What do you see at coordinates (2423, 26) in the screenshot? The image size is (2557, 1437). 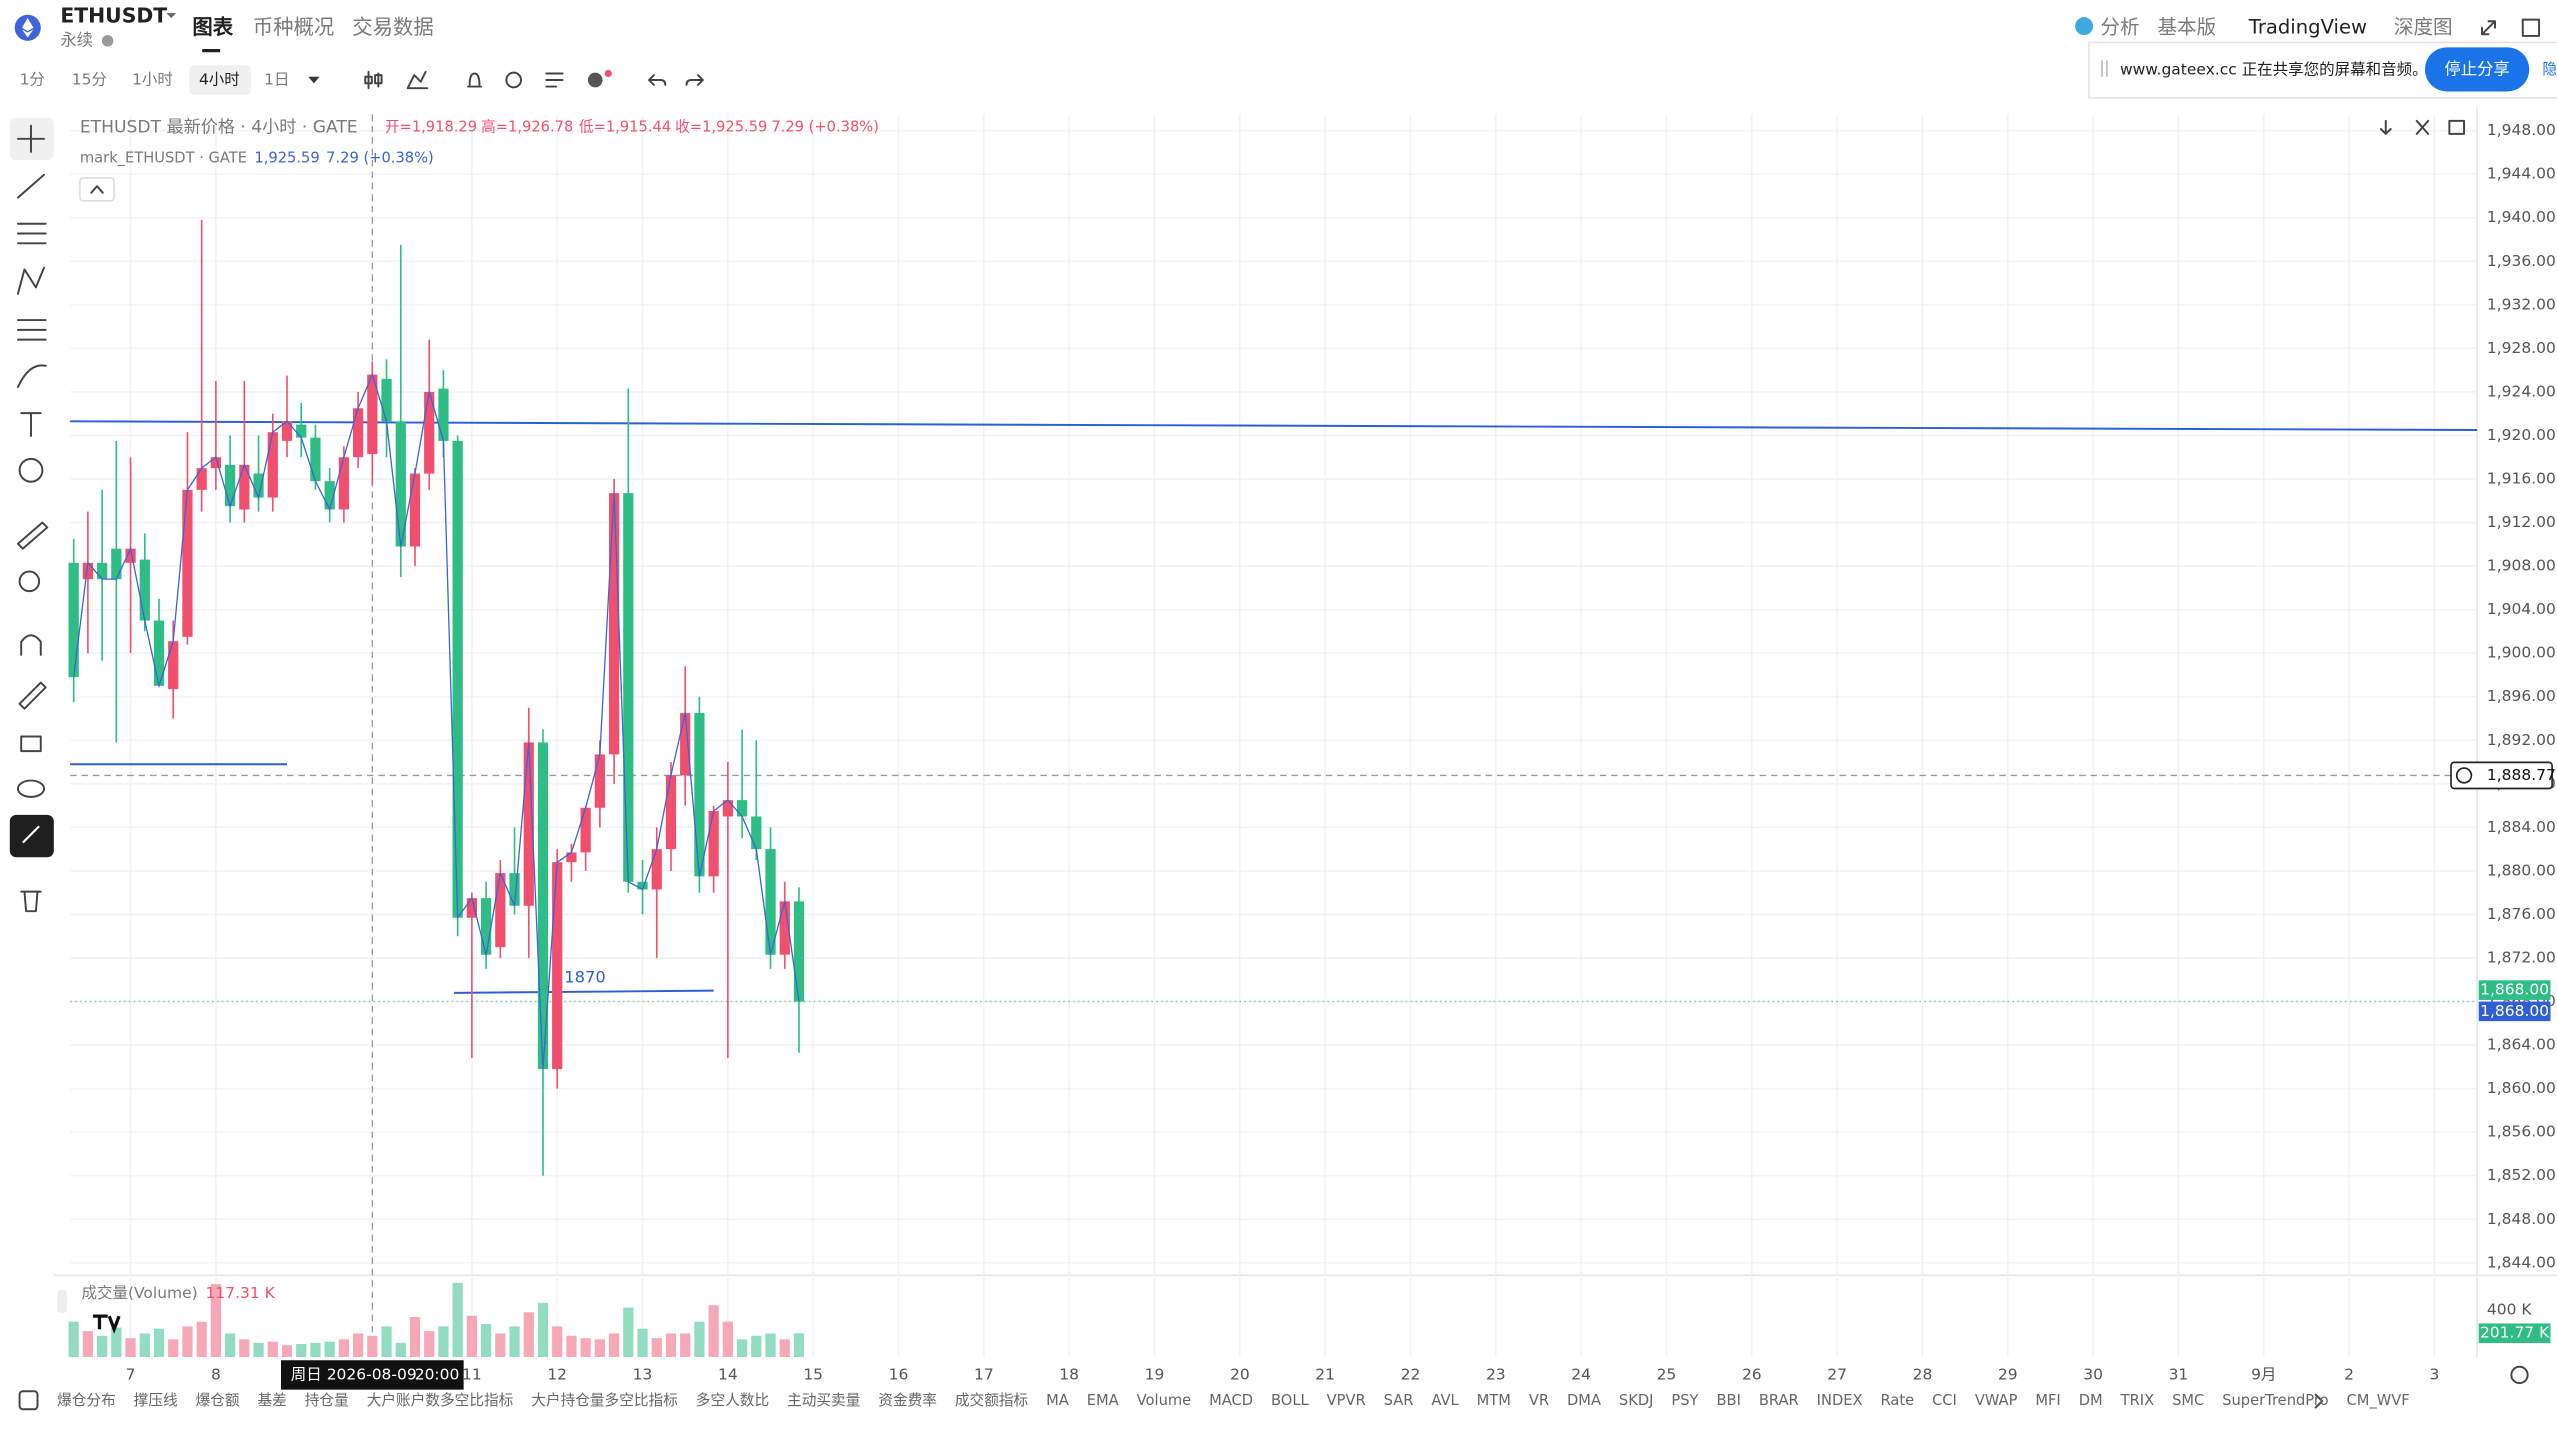 I see `header-link: 深度图` at bounding box center [2423, 26].